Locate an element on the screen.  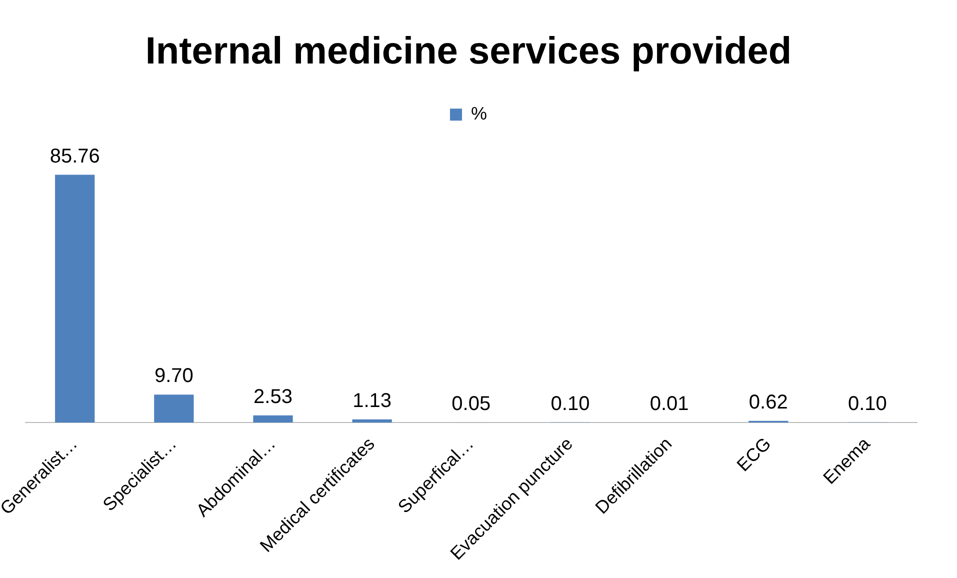
data-label: 85.76 is located at coordinates (75, 156).